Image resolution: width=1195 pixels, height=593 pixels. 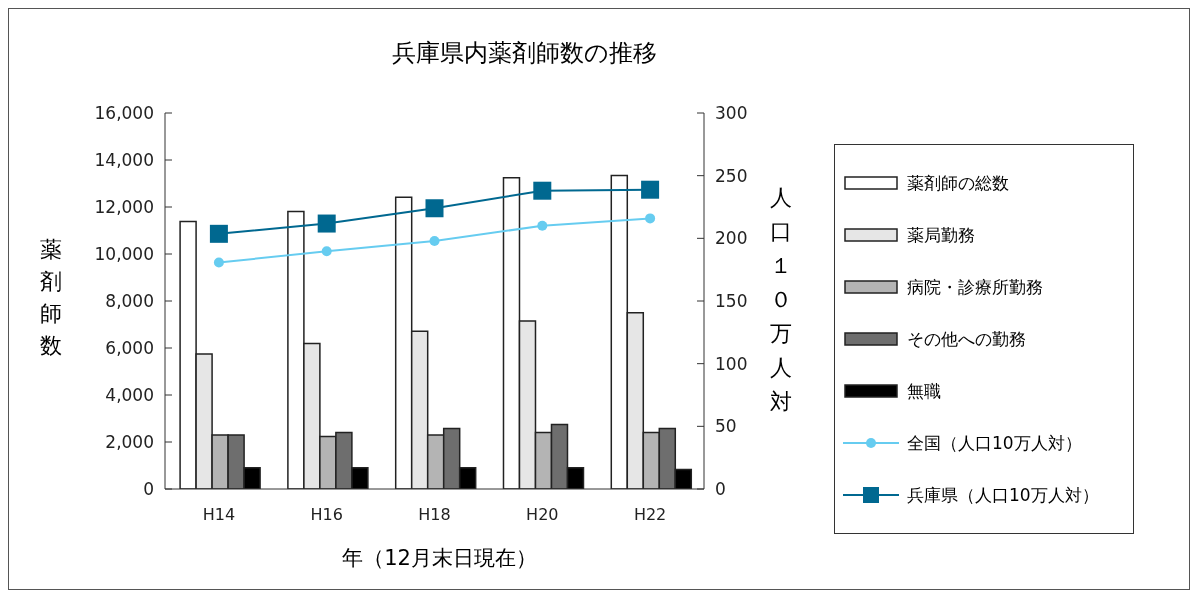 I want to click on y2-tick-label: 300, so click(x=731, y=113).